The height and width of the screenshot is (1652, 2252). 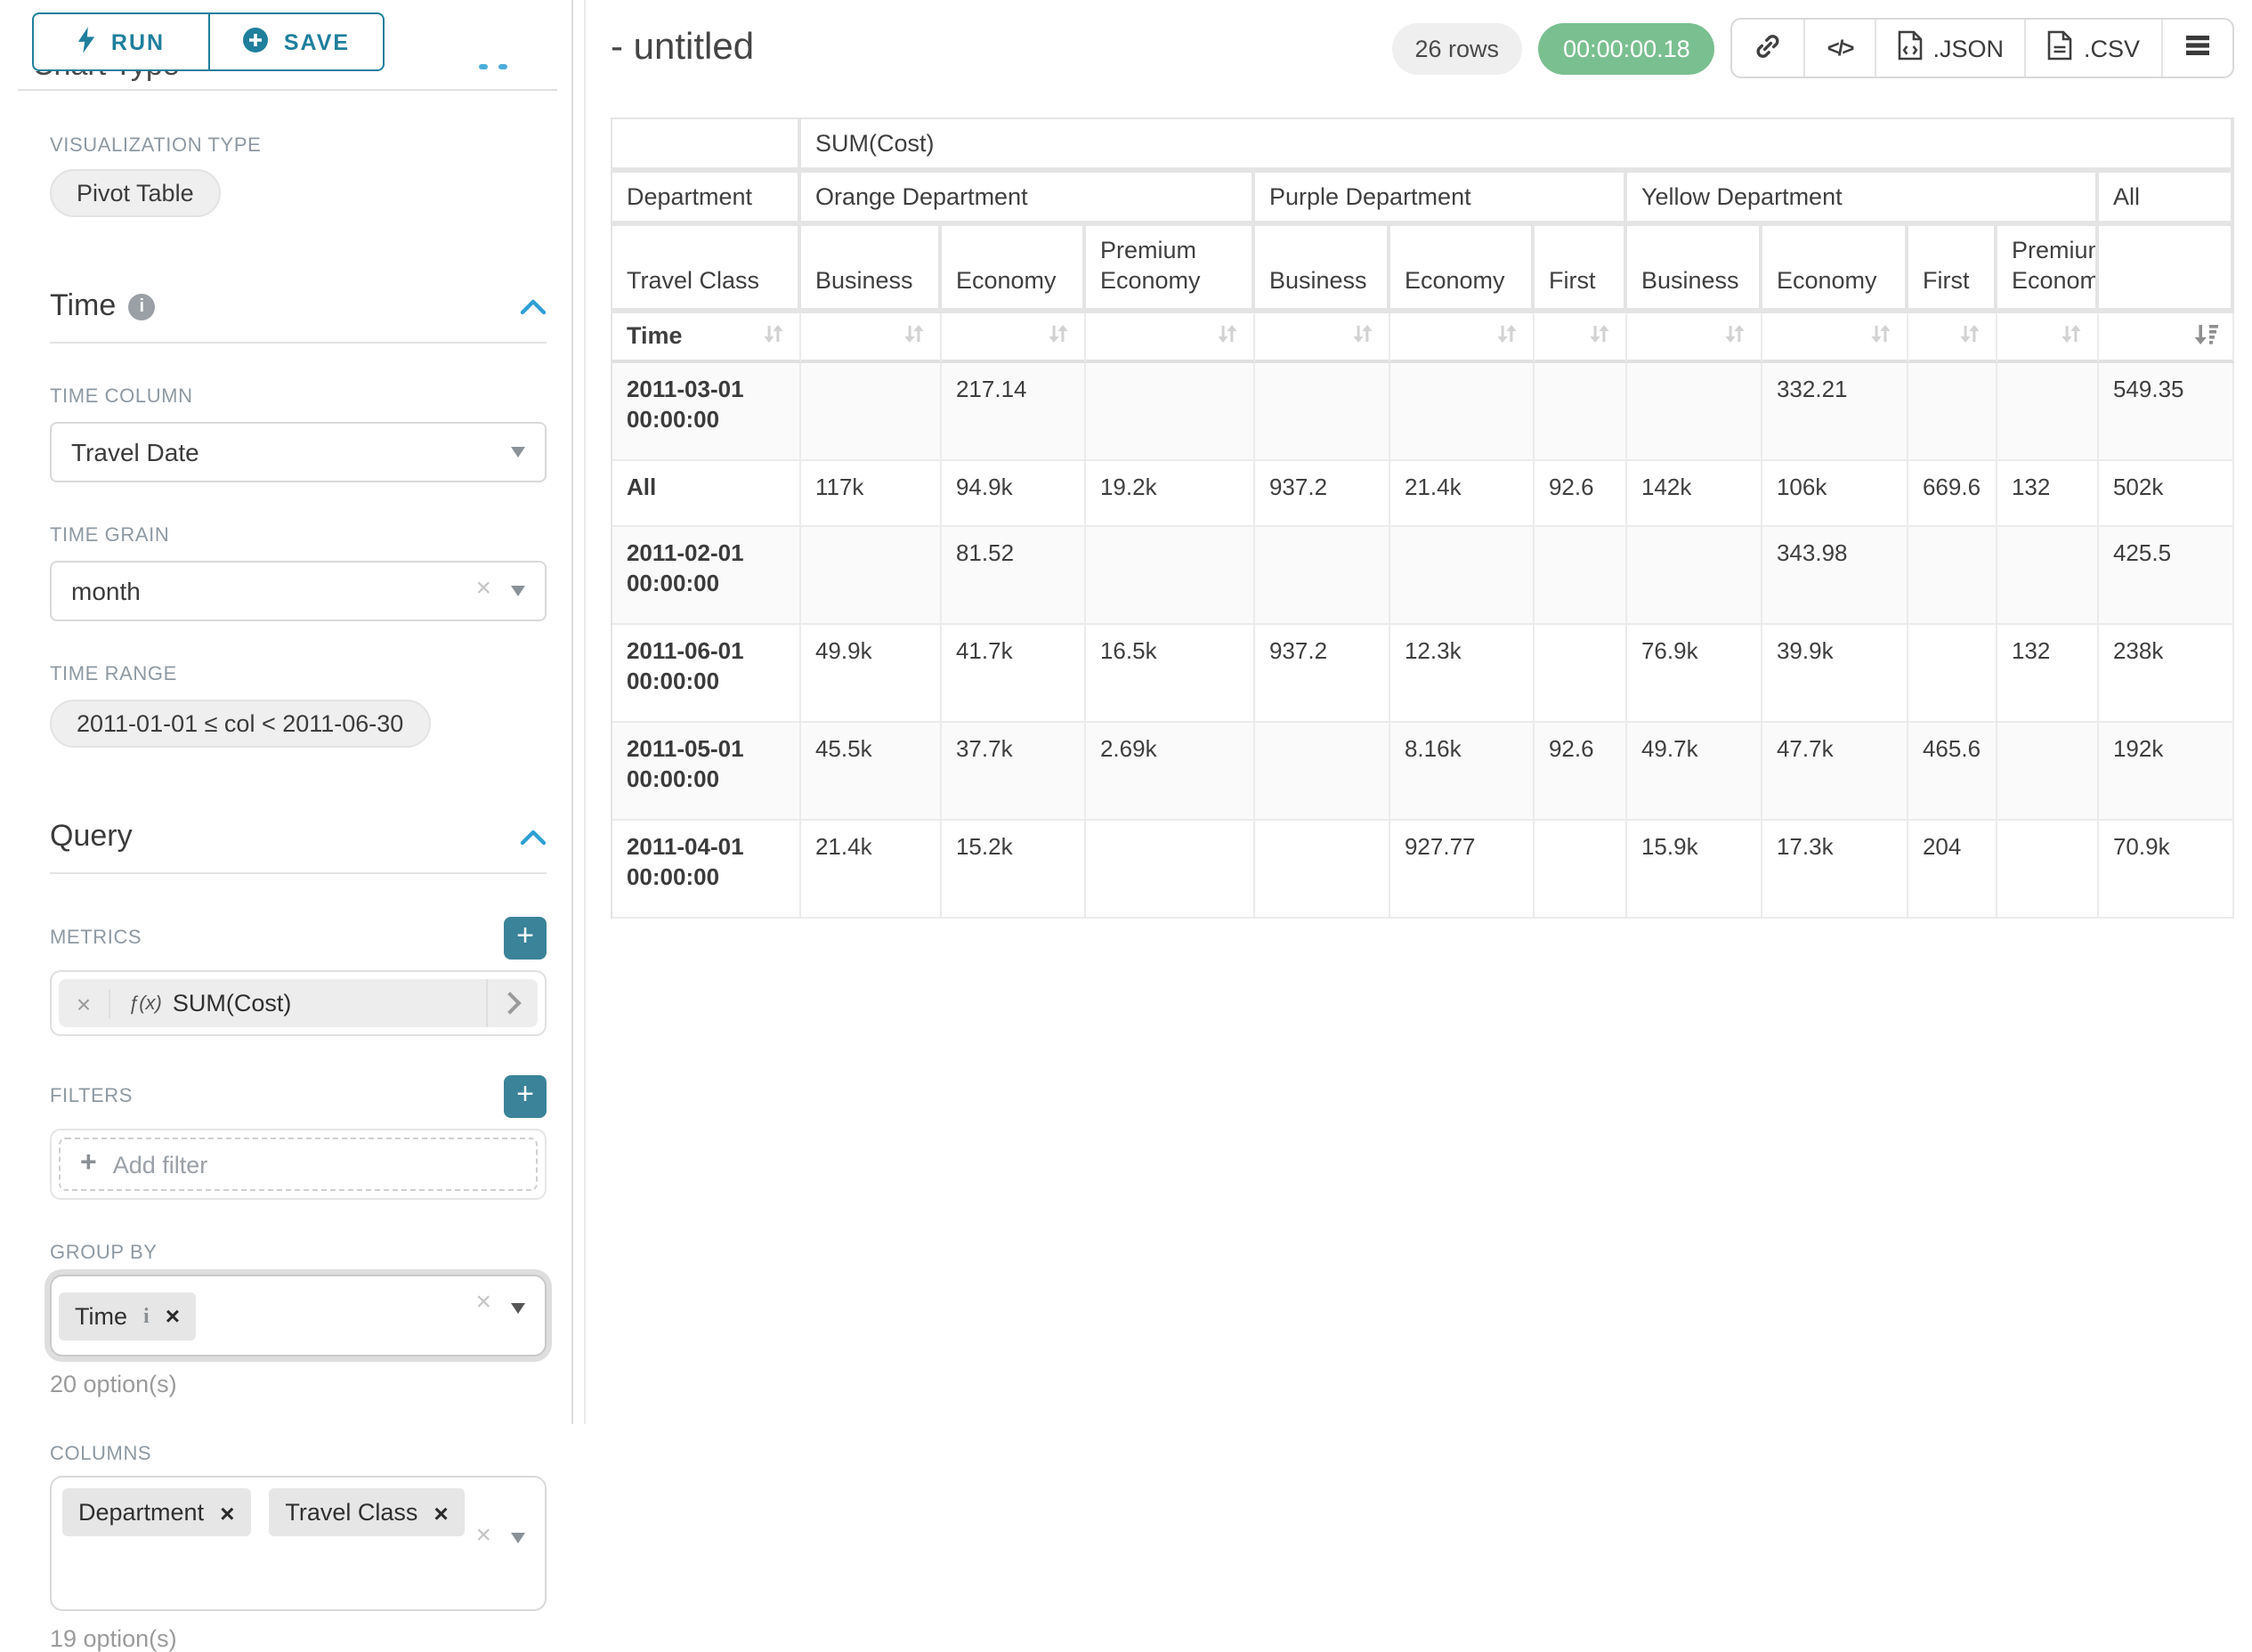 What do you see at coordinates (298, 1543) in the screenshot?
I see `columns-select: Department × Travel Class × ×` at bounding box center [298, 1543].